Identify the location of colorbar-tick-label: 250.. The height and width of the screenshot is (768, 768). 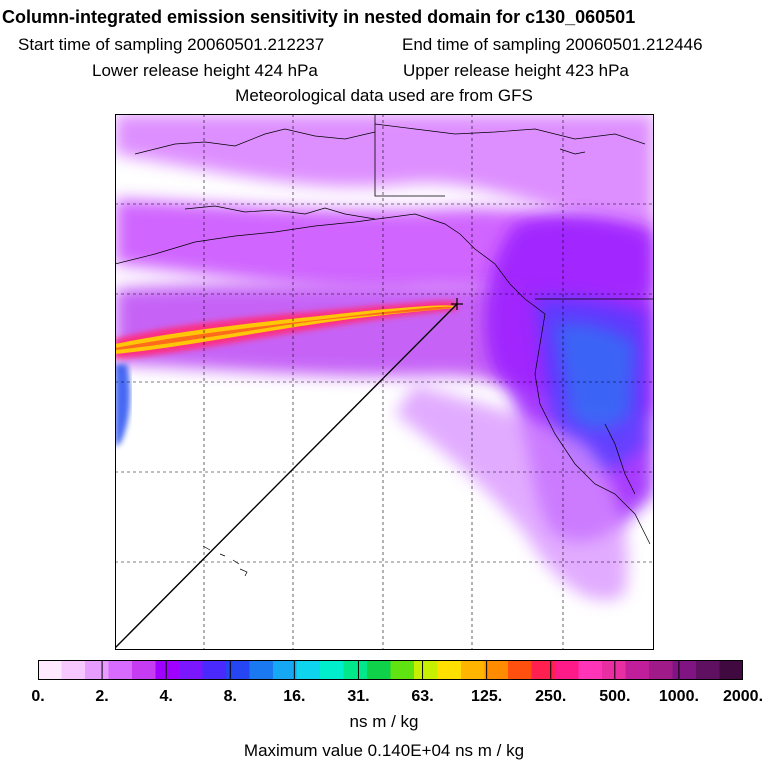
(551, 696).